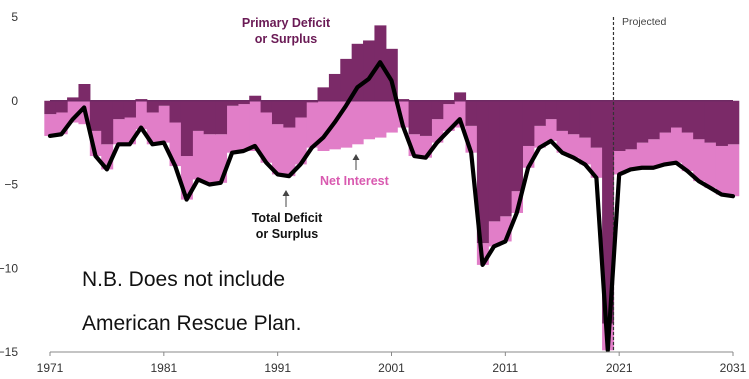  What do you see at coordinates (286, 39) in the screenshot?
I see `primary-label-line2: or Surplus` at bounding box center [286, 39].